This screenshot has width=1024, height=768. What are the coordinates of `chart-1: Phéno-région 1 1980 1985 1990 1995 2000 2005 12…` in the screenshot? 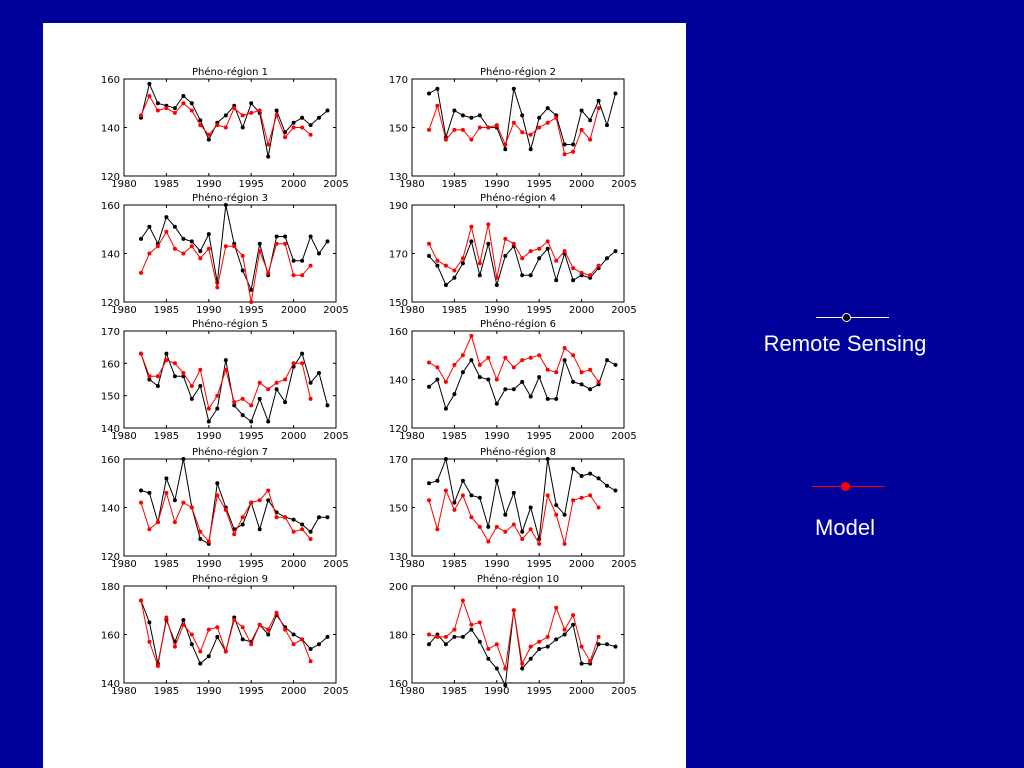 It's located at (225, 128).